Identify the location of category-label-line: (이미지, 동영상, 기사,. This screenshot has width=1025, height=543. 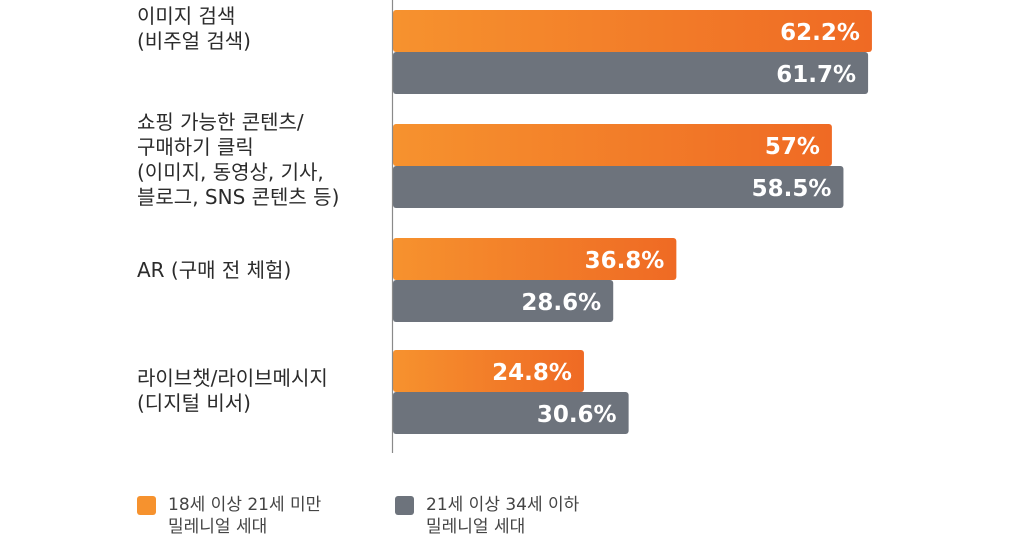
(230, 172).